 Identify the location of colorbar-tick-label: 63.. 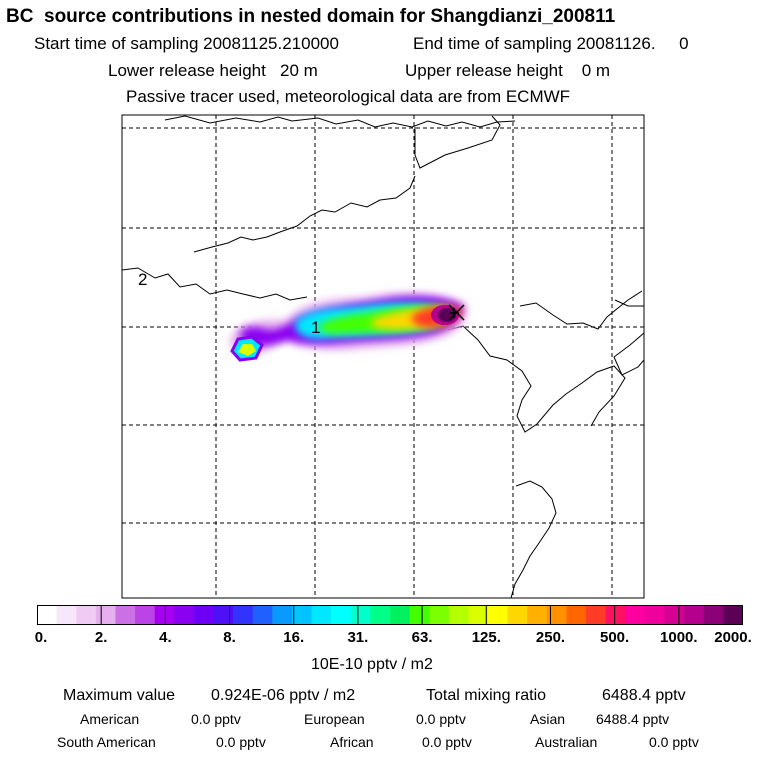
(422, 637).